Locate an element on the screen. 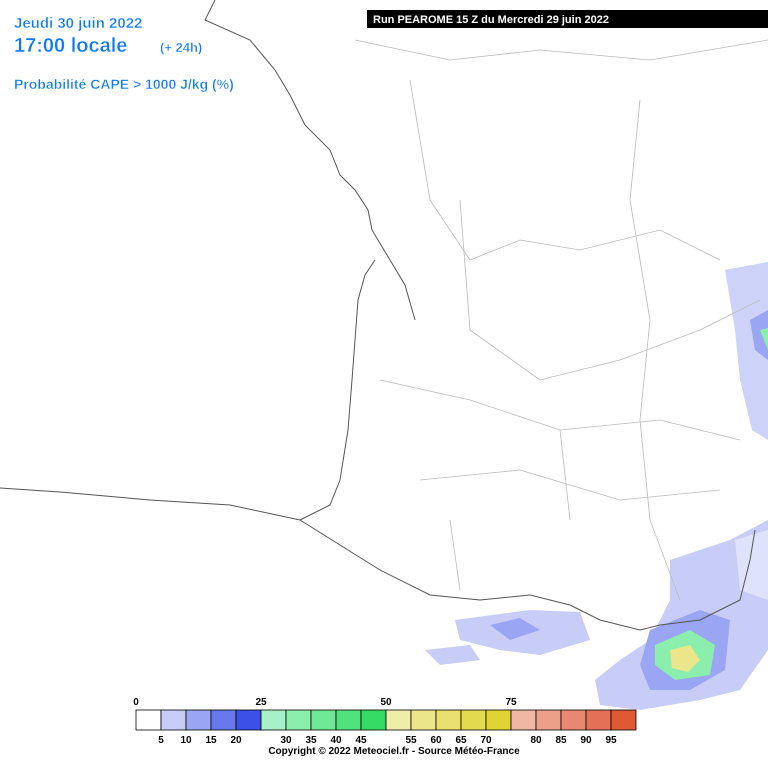 This screenshot has width=768, height=768. legend-major-label: 25 is located at coordinates (261, 702).